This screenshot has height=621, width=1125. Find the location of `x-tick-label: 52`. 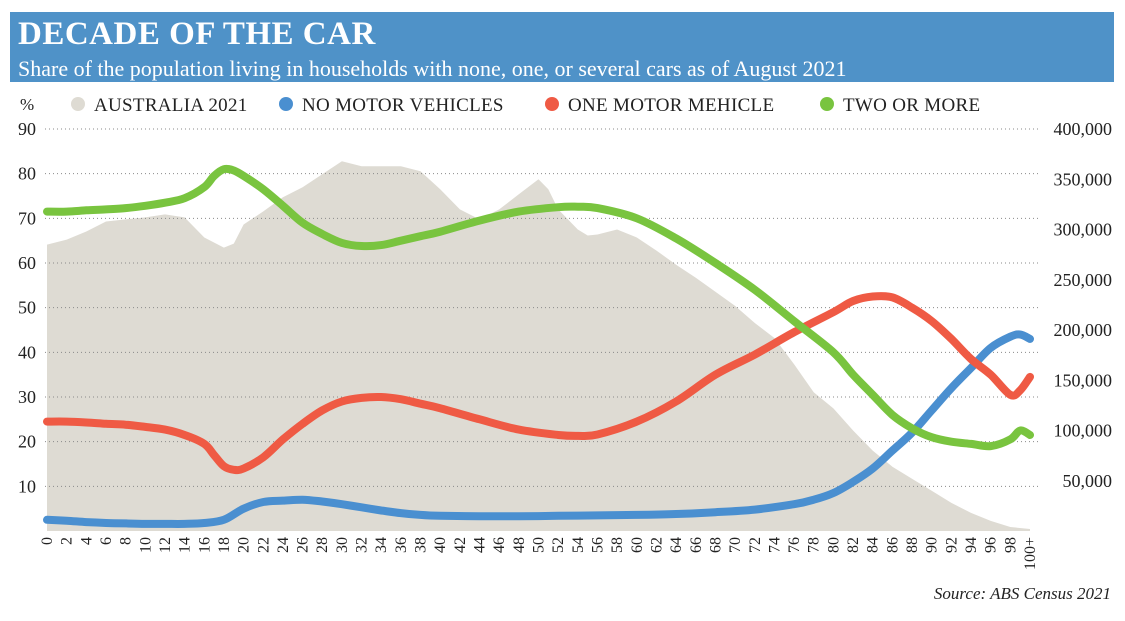

x-tick-label: 52 is located at coordinates (558, 545).